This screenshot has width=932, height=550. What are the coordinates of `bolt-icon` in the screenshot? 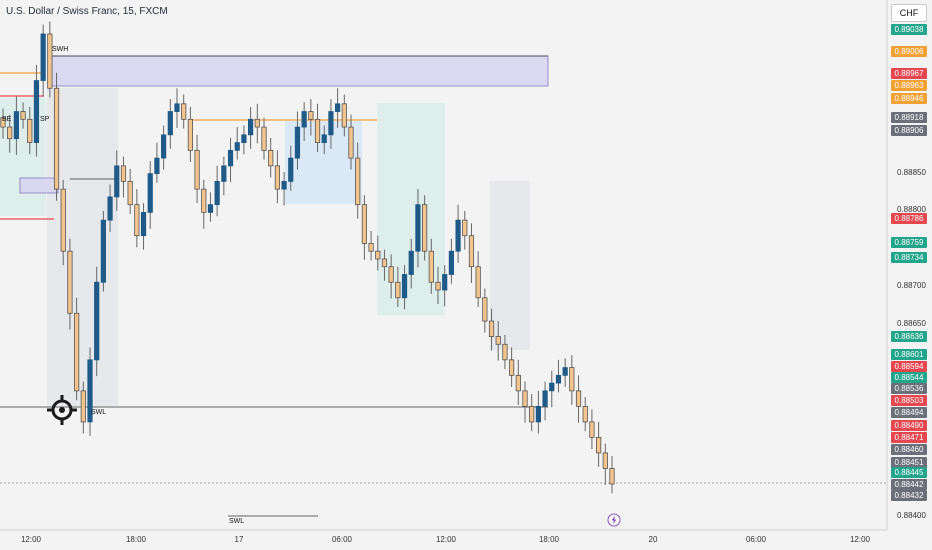 It's located at (614, 520).